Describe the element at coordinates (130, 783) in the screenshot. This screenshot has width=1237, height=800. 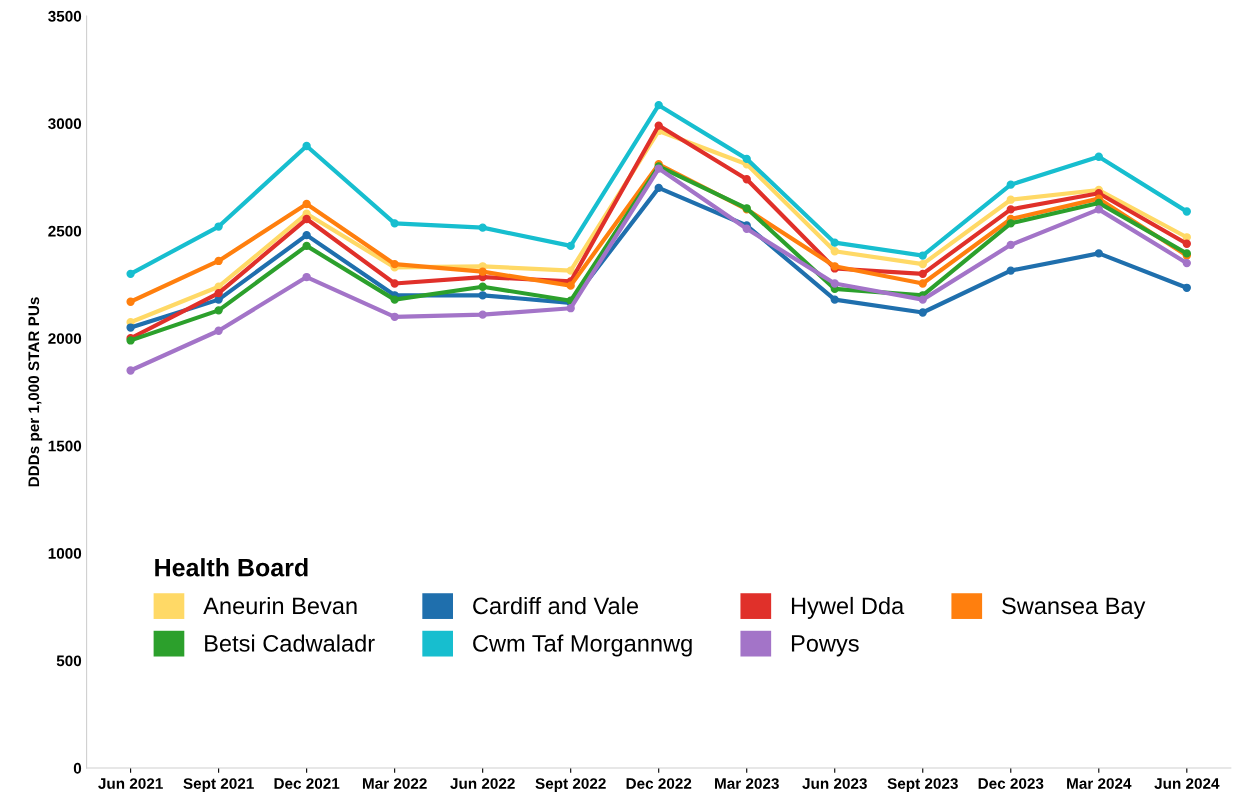
I see `x-tick-label: Jun 2021` at that location.